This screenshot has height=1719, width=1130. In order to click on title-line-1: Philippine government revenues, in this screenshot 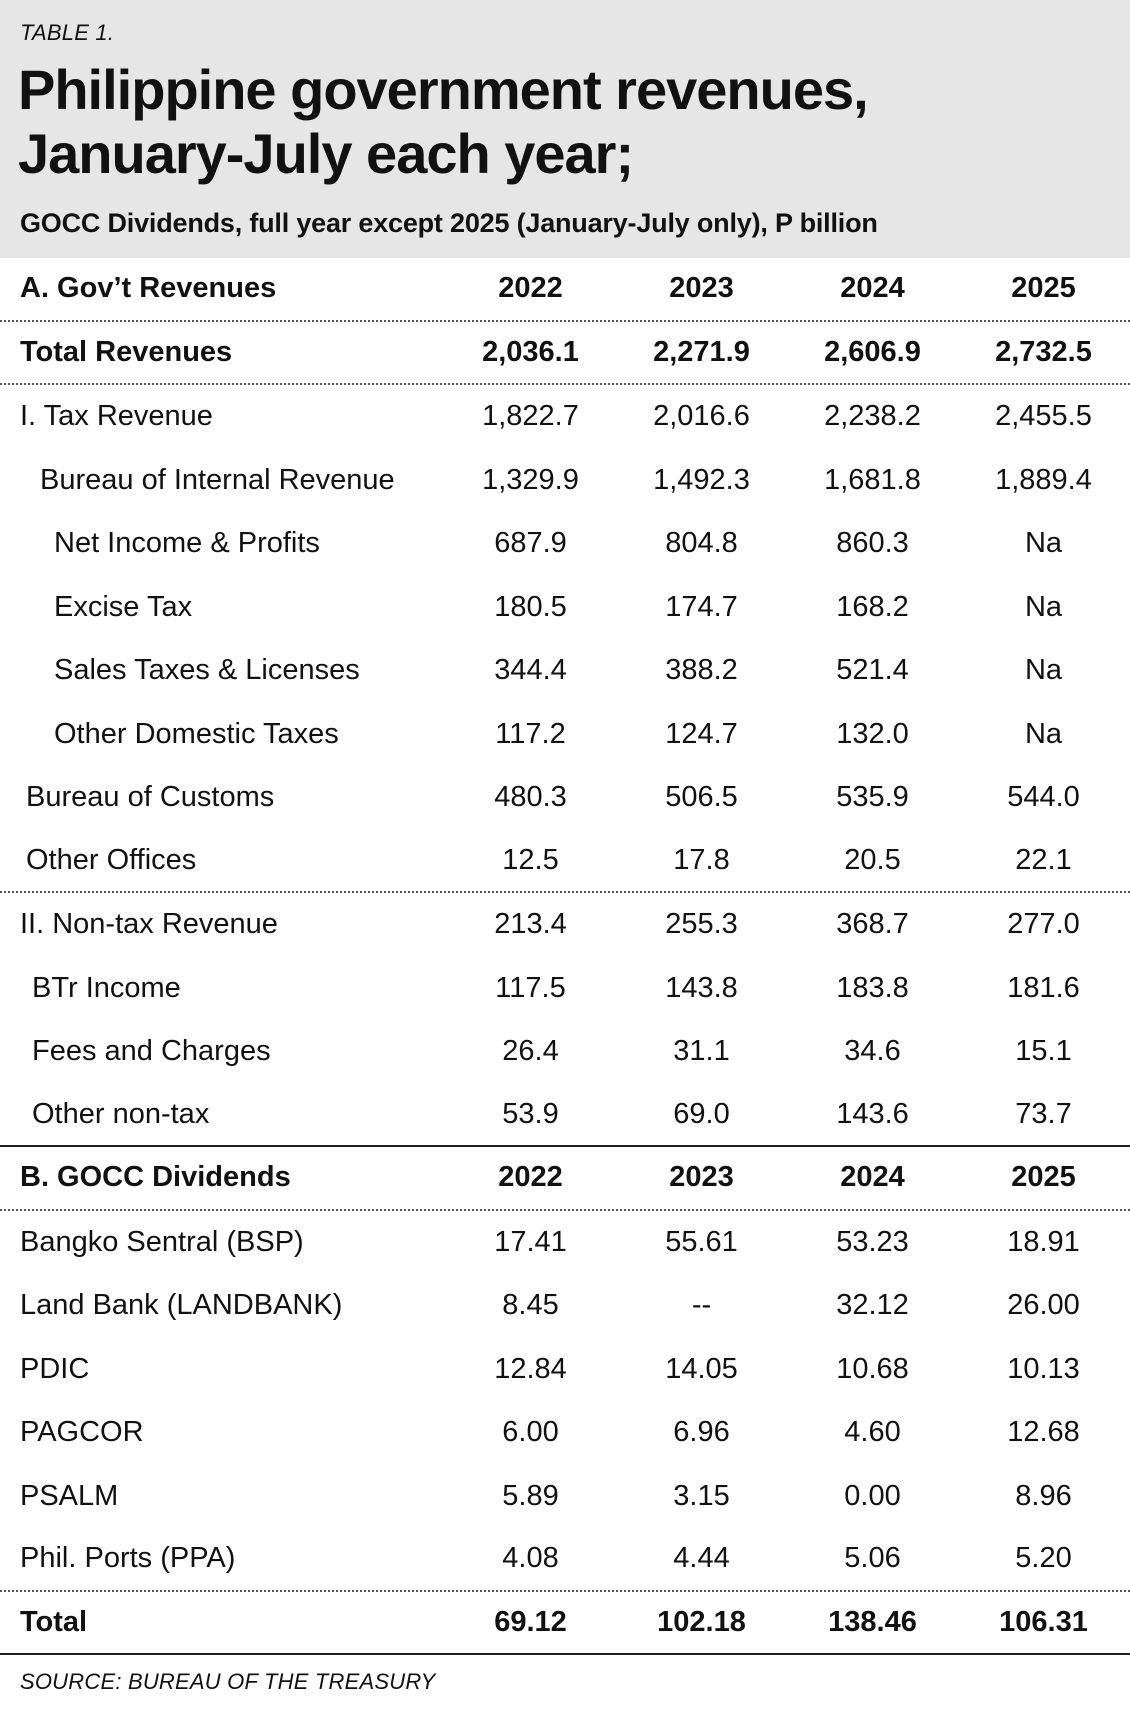, I will do `click(443, 89)`.